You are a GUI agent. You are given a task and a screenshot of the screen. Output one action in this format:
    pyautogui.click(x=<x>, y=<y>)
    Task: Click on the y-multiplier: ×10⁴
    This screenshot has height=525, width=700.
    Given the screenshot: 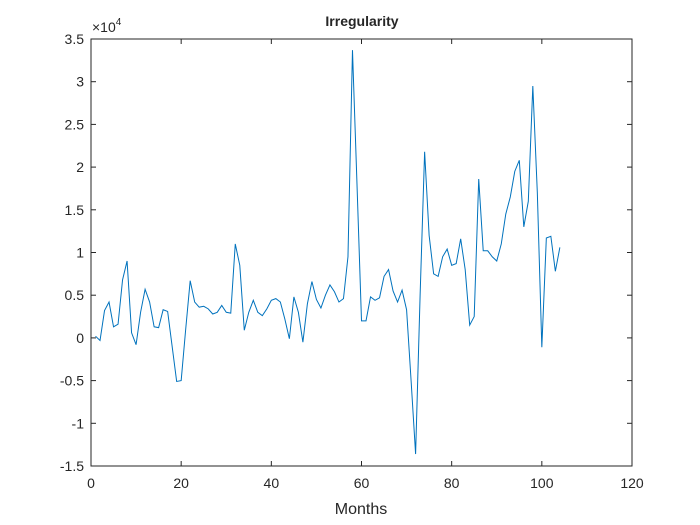 What is the action you would take?
    pyautogui.click(x=107, y=26)
    